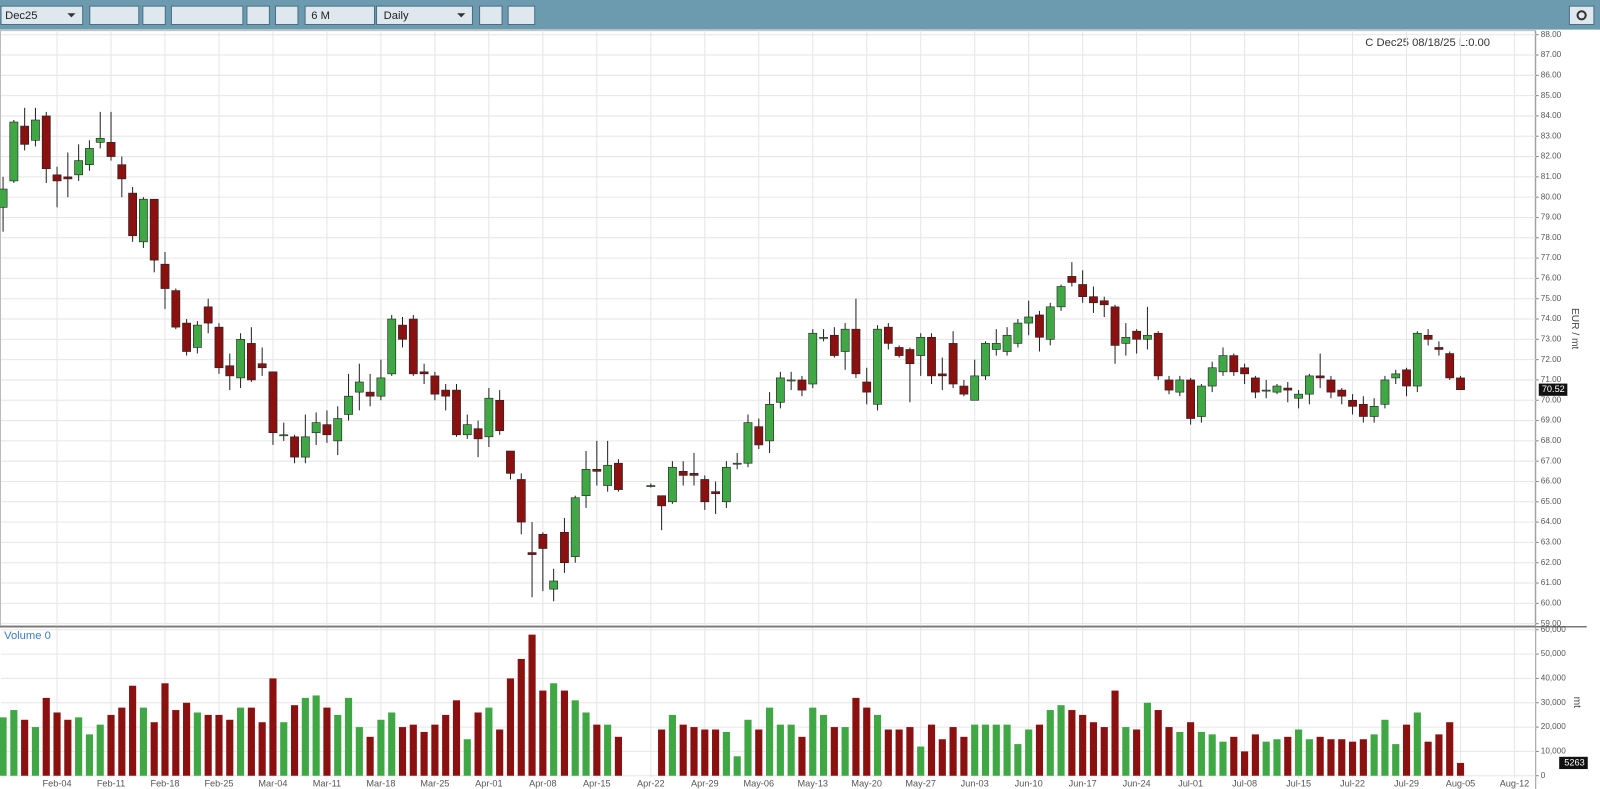 This screenshot has height=789, width=1600. Describe the element at coordinates (1551, 521) in the screenshot. I see `y-tick-label: 64.00` at that location.